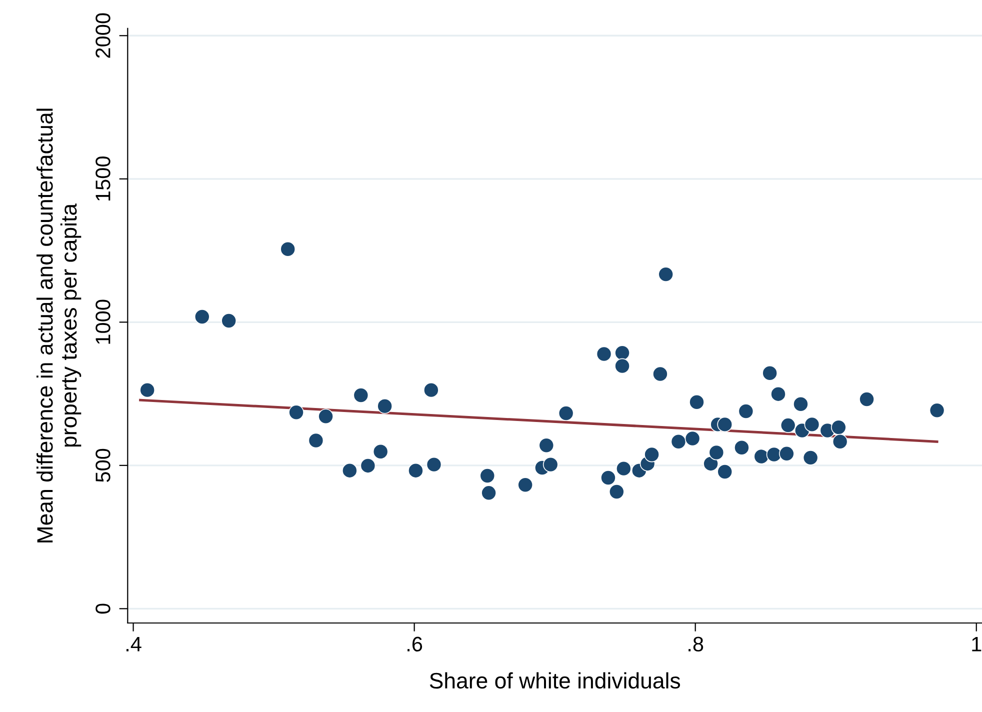 This screenshot has width=982, height=712. What do you see at coordinates (103, 35) in the screenshot?
I see `y-tick-label: 2000` at bounding box center [103, 35].